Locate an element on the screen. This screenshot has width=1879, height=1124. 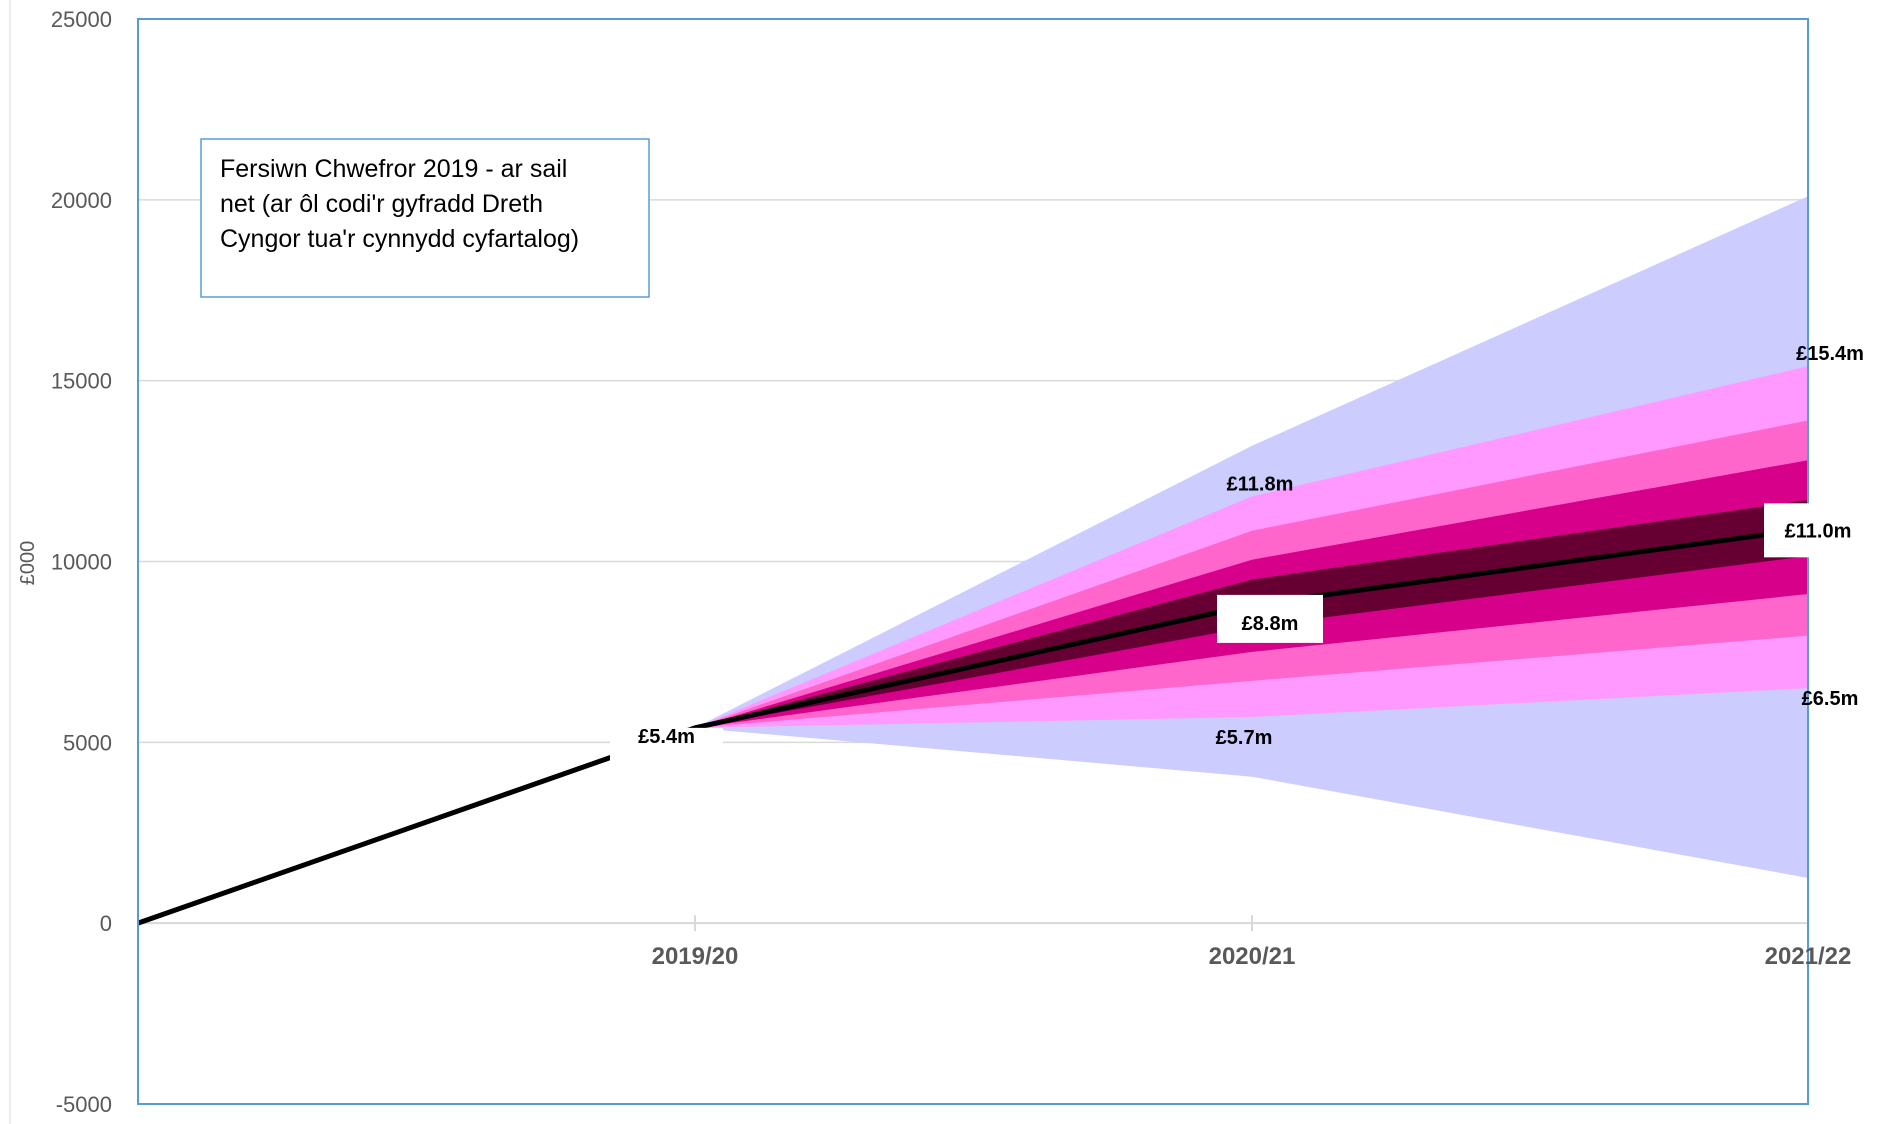
y-axis-title: £000 is located at coordinates (28, 563).